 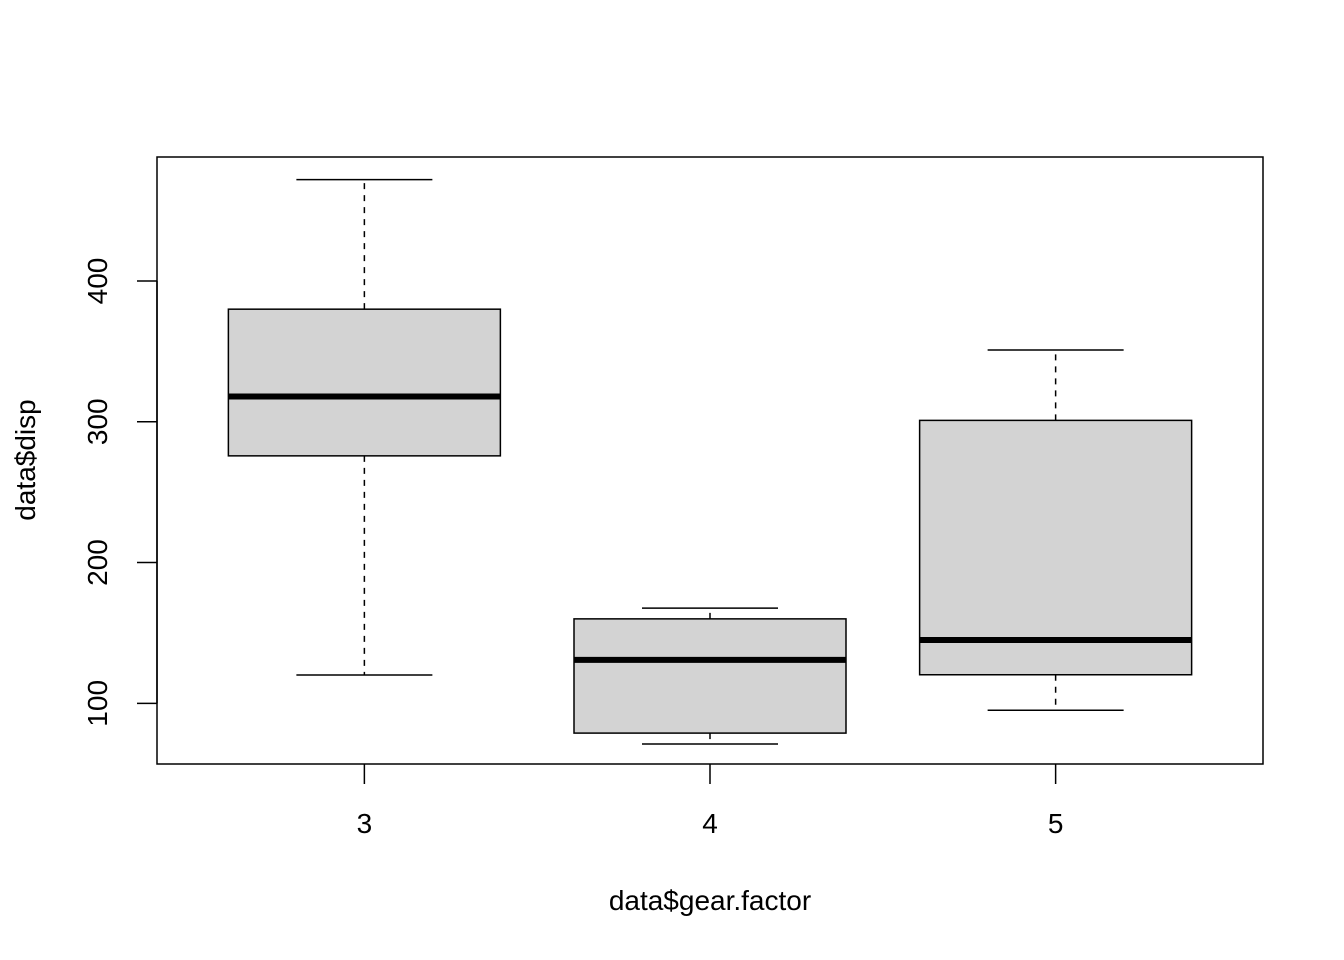 What do you see at coordinates (710, 823) in the screenshot?
I see `x-tick-label: 4` at bounding box center [710, 823].